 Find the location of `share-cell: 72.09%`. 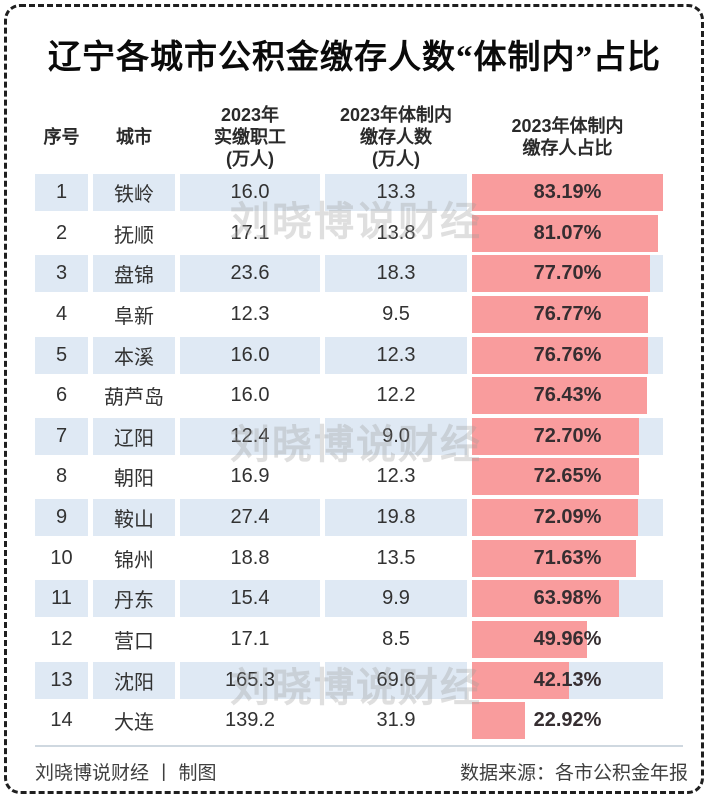

share-cell: 72.09% is located at coordinates (567, 517).